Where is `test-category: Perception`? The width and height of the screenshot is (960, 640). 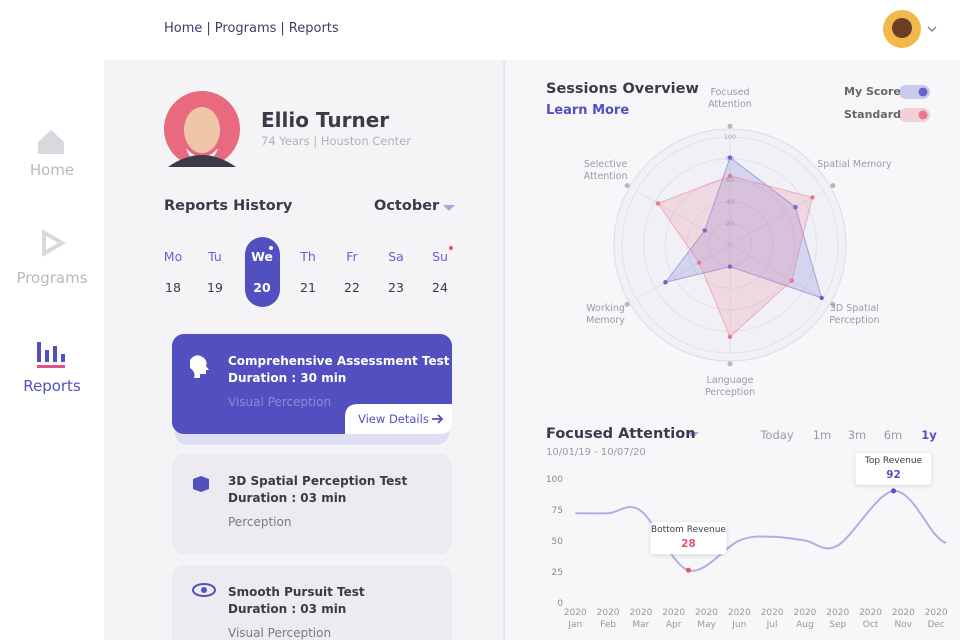 test-category: Perception is located at coordinates (260, 522).